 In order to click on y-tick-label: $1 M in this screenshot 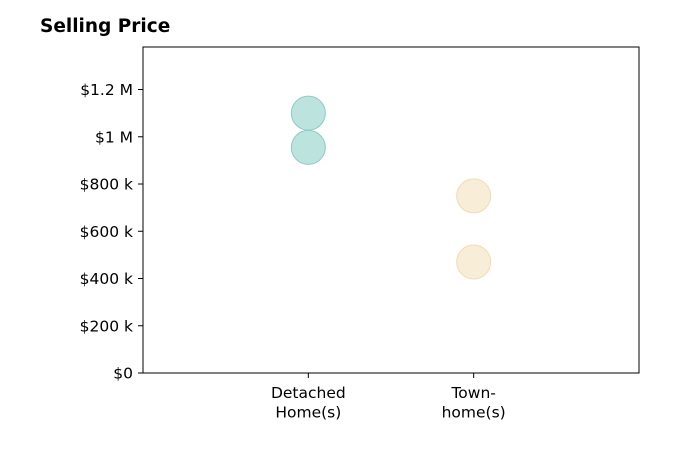, I will do `click(114, 137)`.